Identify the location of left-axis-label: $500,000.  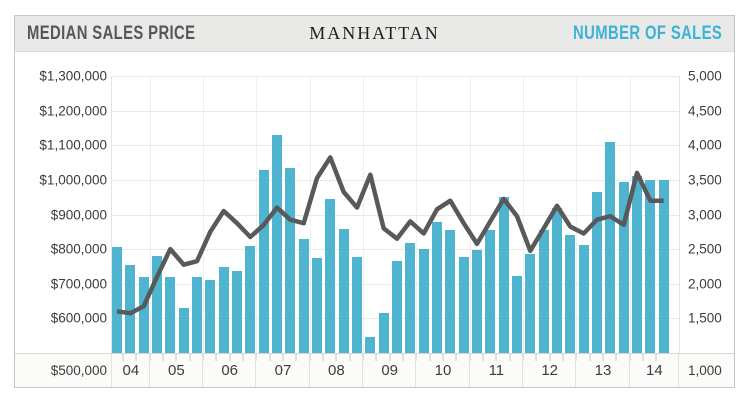
(78, 370).